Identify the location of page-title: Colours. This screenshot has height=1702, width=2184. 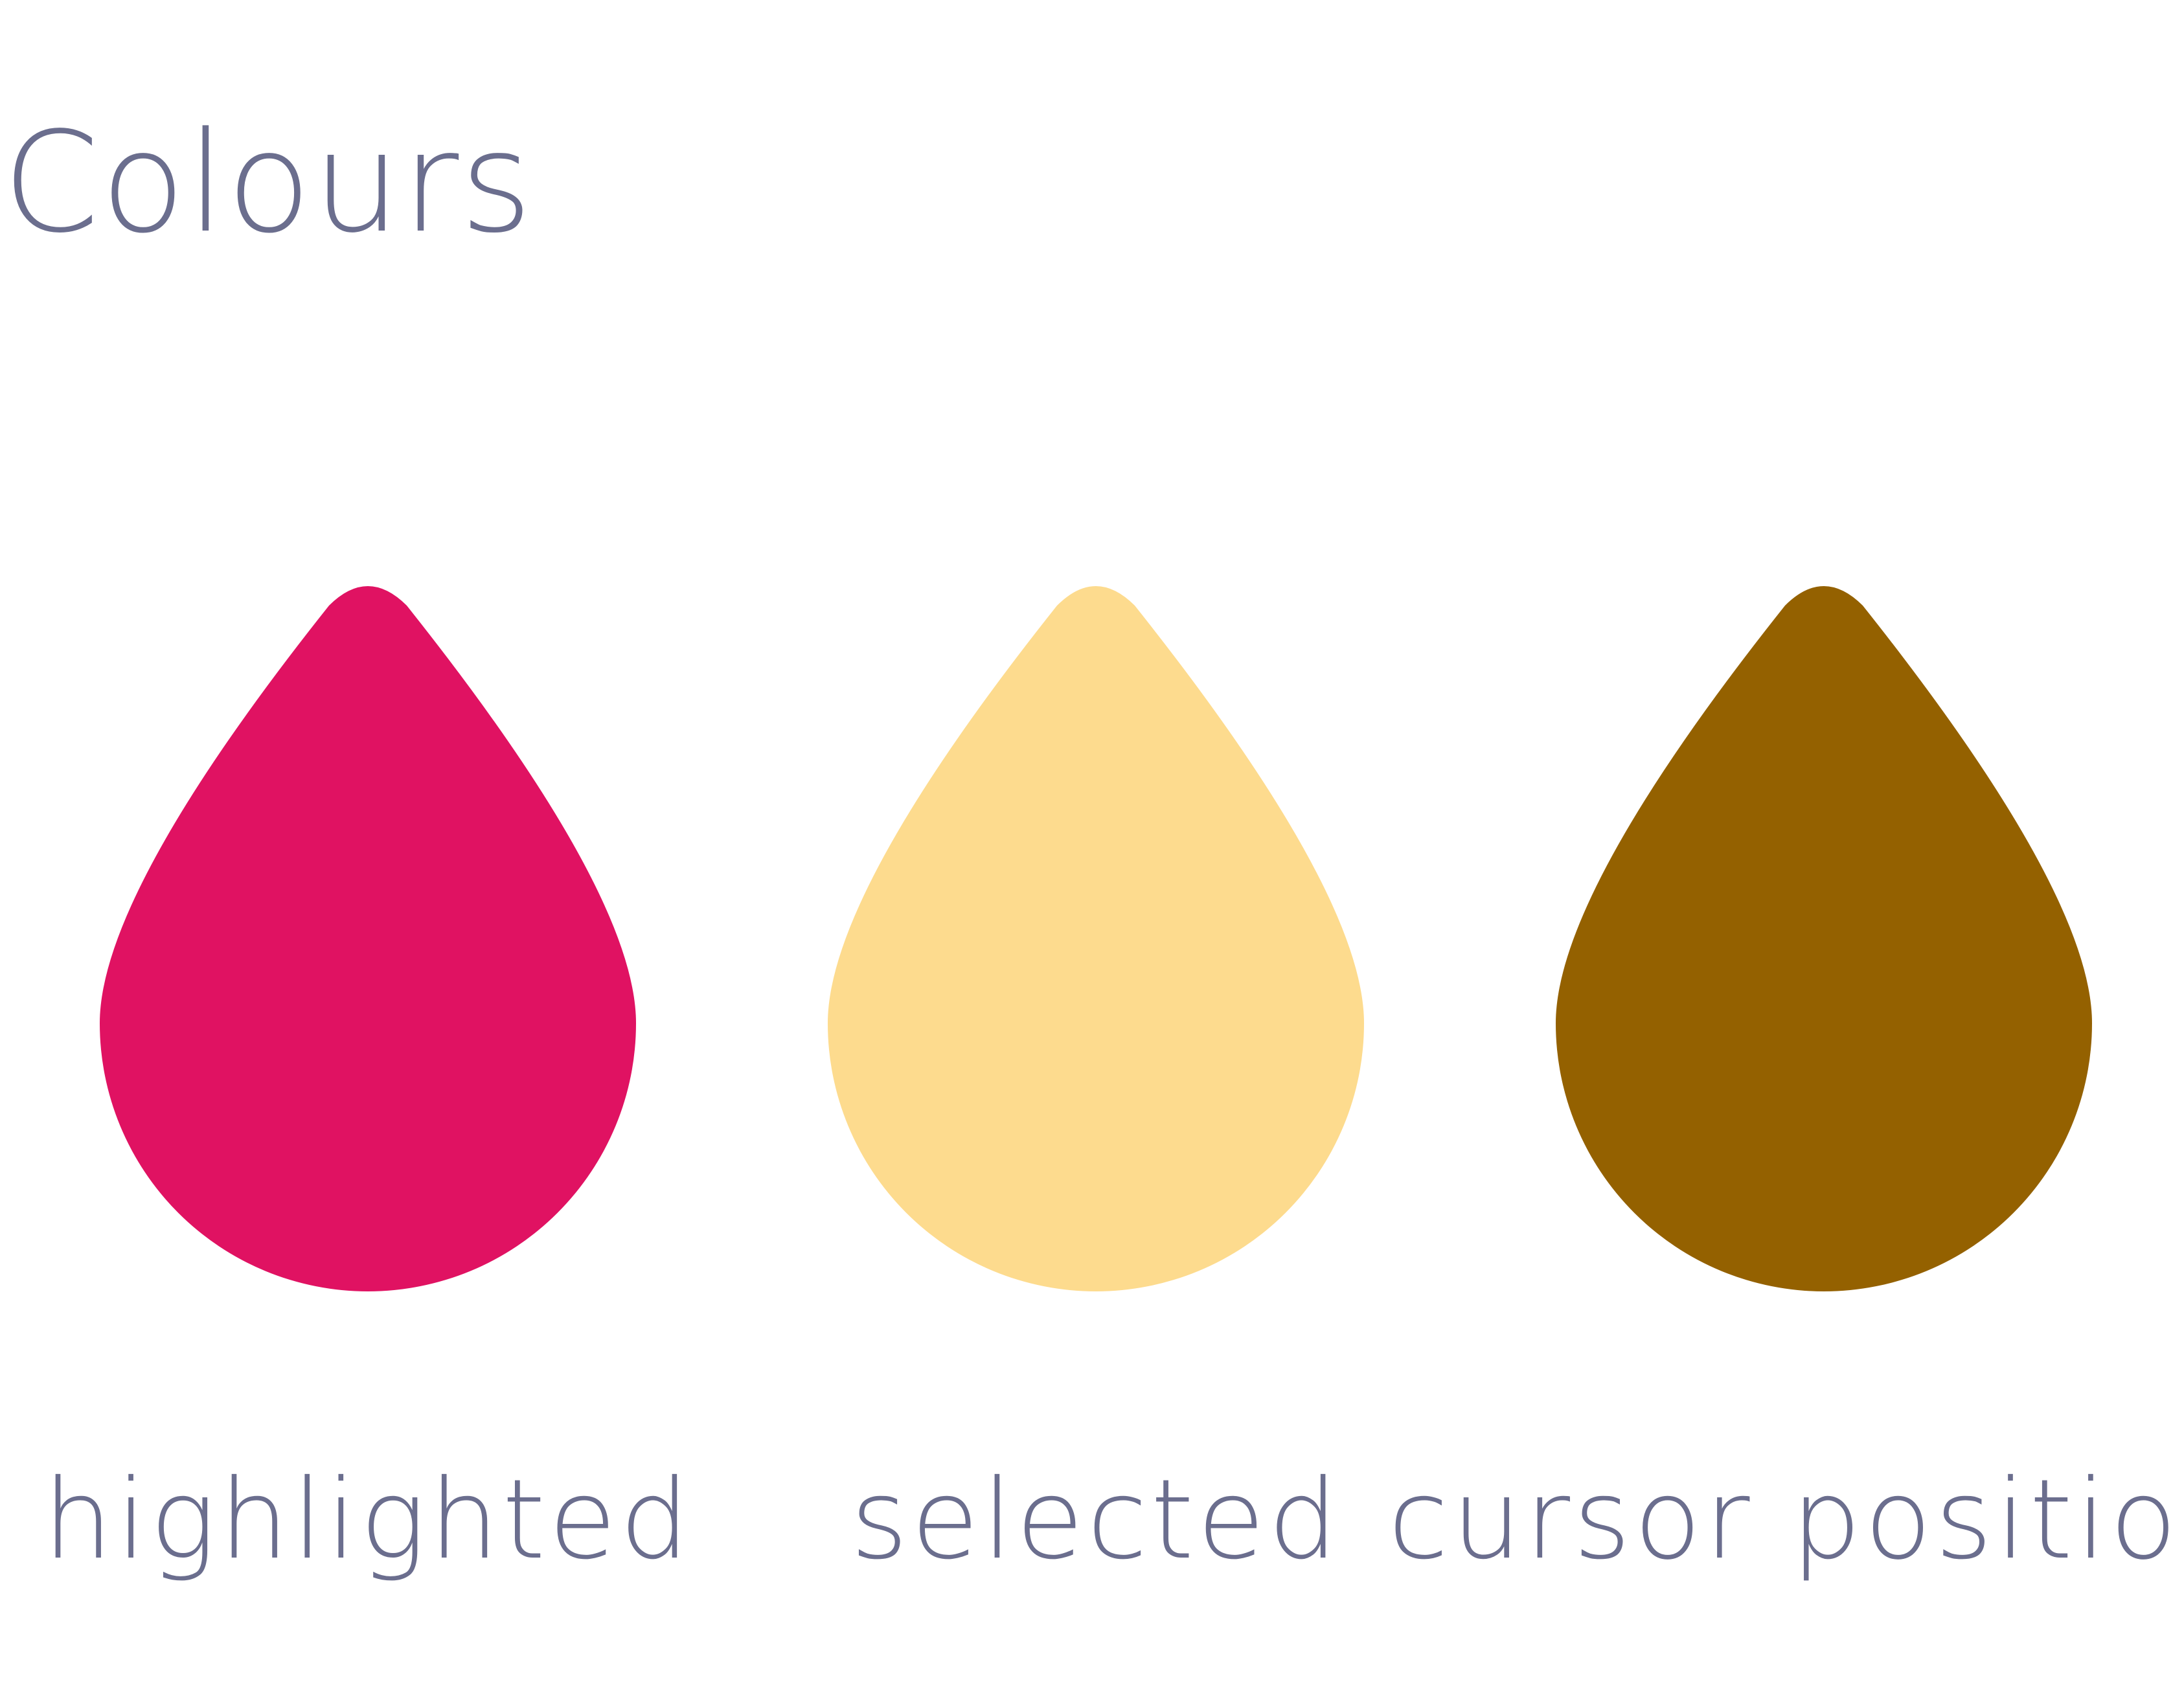
(269, 183).